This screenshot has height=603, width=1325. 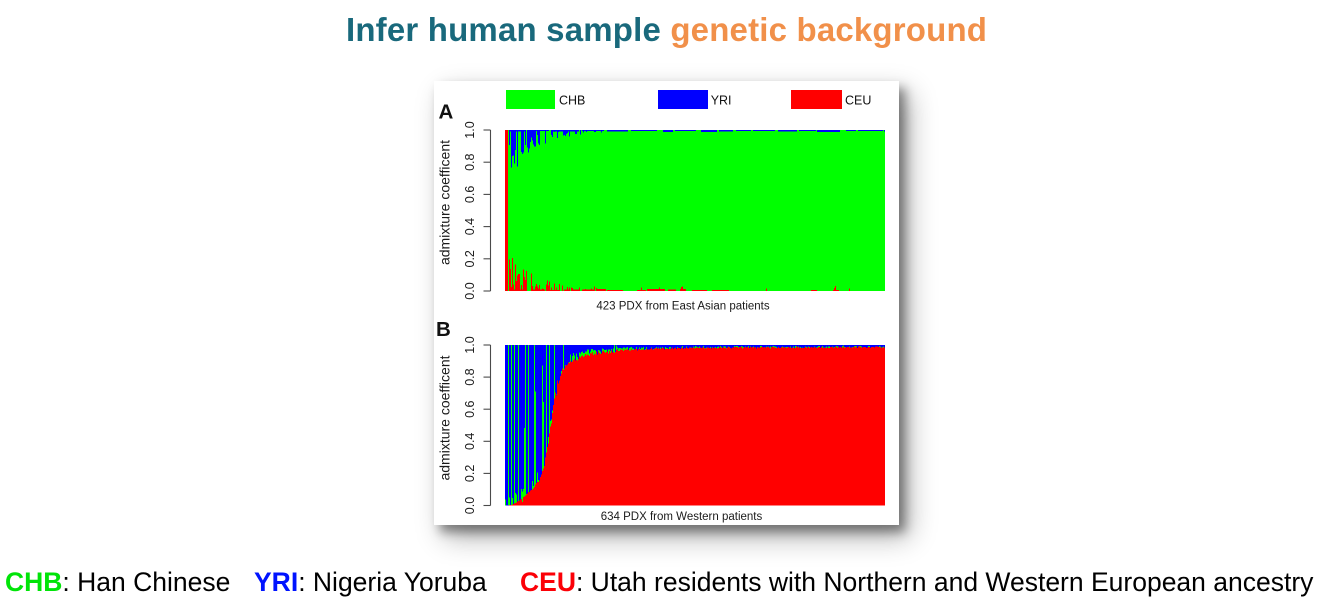 I want to click on svg-text: B, so click(x=443, y=329).